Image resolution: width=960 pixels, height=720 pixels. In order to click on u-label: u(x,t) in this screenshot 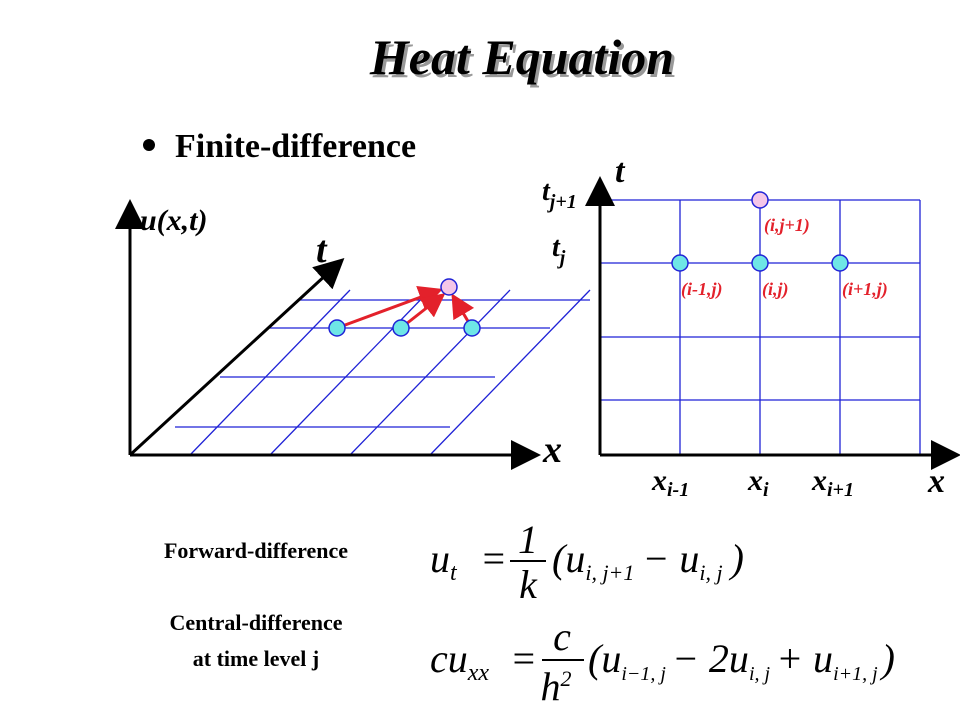, I will do `click(174, 220)`.